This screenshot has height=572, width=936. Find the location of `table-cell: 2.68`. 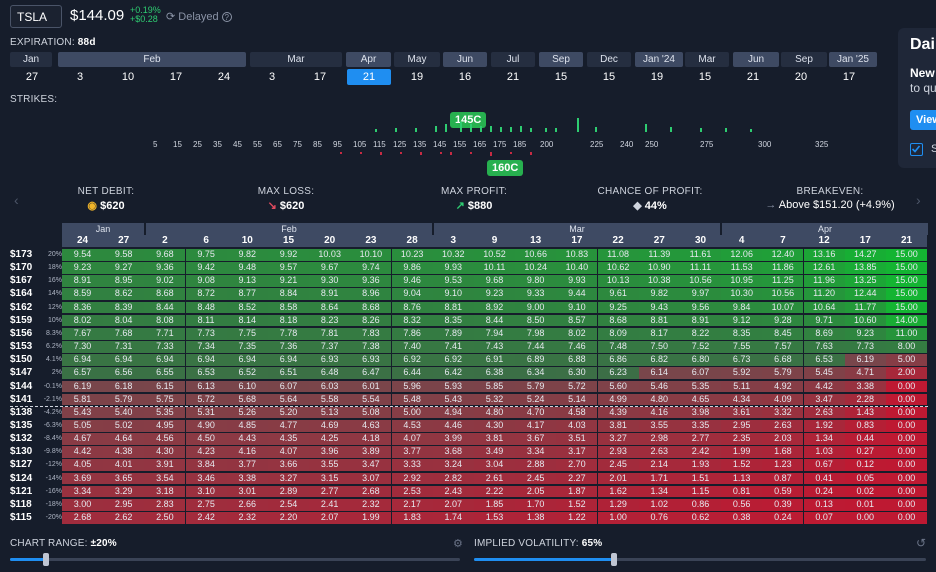

table-cell: 2.68 is located at coordinates (371, 491).